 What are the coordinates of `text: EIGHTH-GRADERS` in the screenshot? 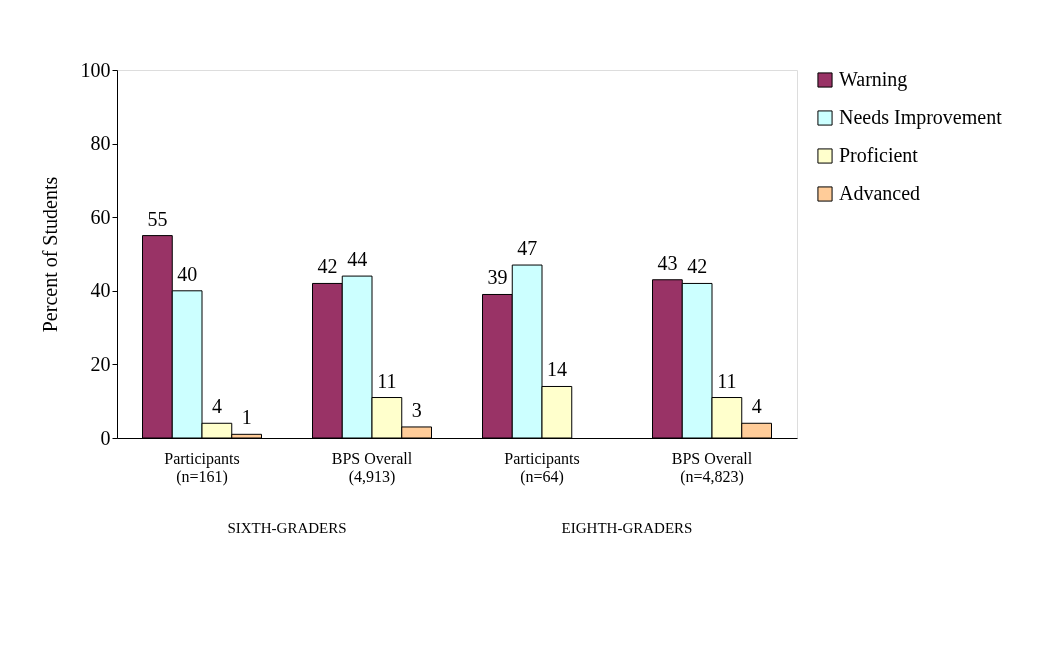 It's located at (627, 528).